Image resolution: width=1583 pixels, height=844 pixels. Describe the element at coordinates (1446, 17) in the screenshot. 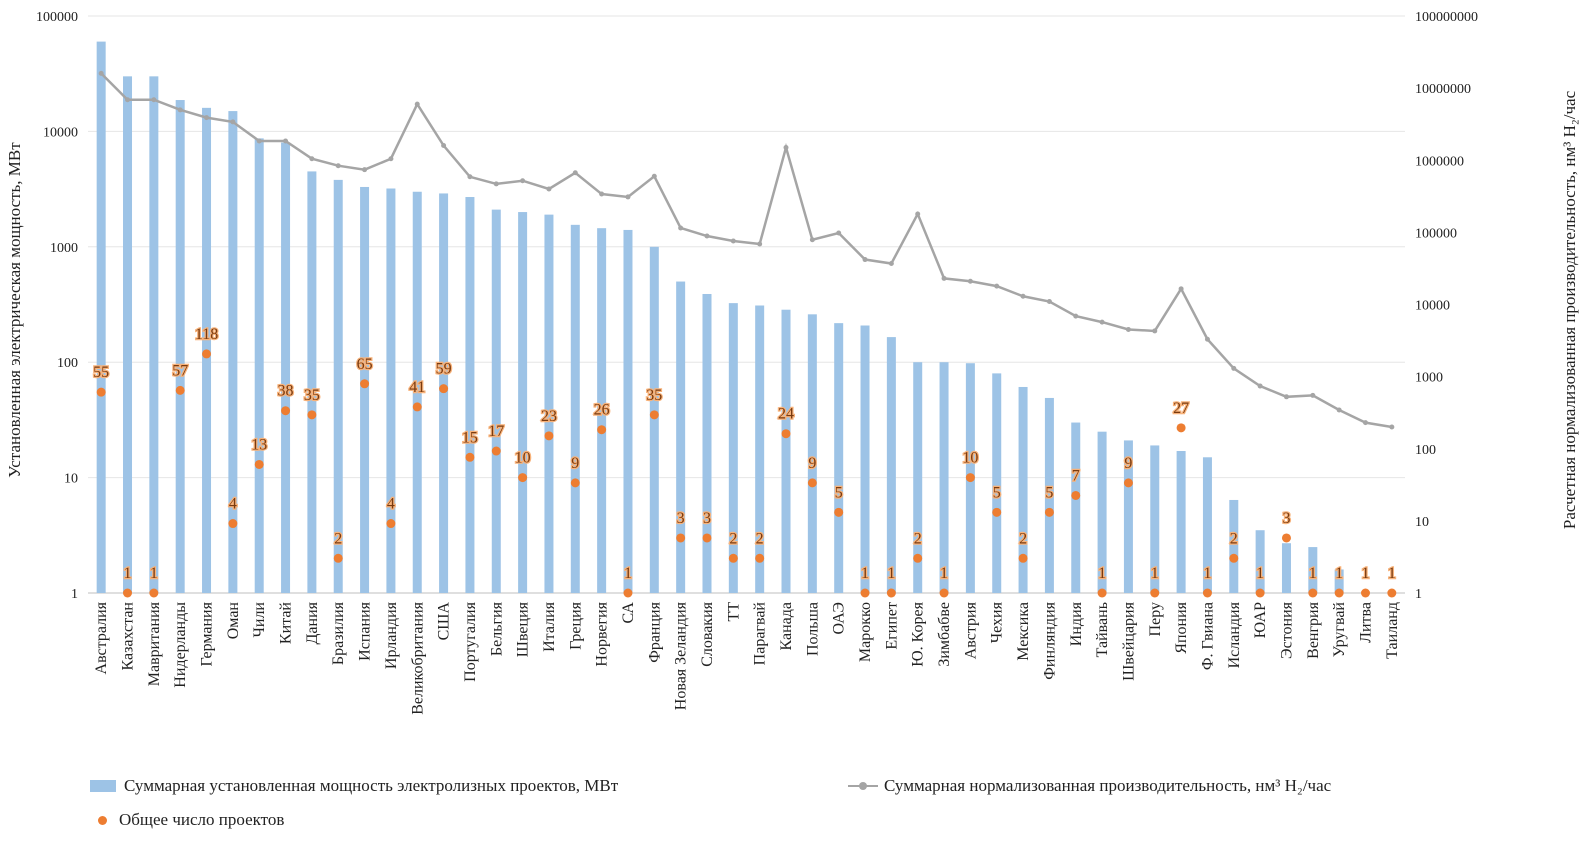

I see `y2-tick-label: 100000000` at that location.